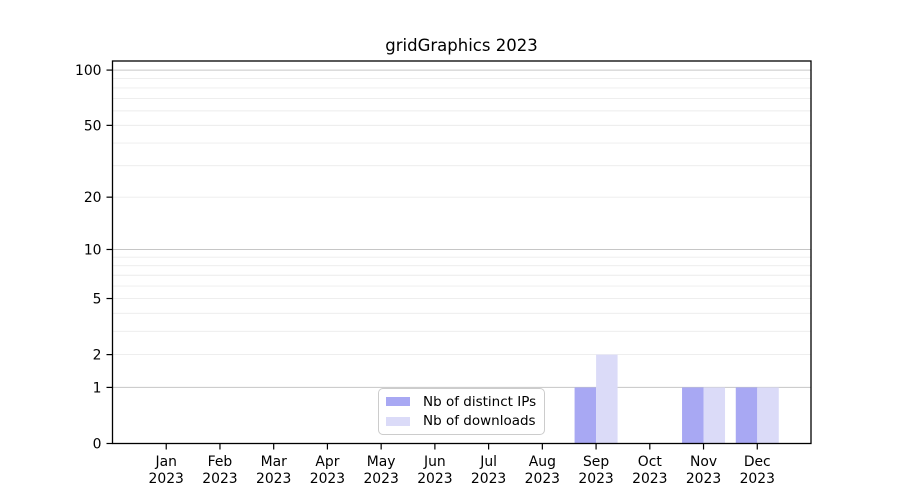 The image size is (900, 500). Describe the element at coordinates (93, 198) in the screenshot. I see `y-tick-label: 20` at that location.